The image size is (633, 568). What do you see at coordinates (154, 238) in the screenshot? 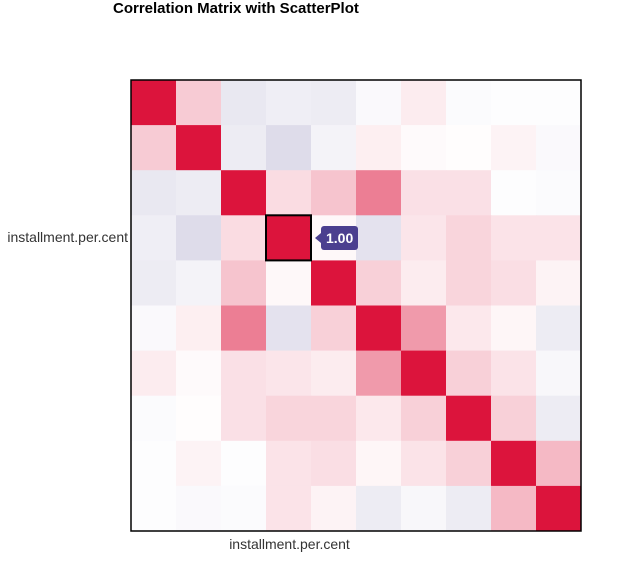
I see `heatmap-cell-r3-c0` at bounding box center [154, 238].